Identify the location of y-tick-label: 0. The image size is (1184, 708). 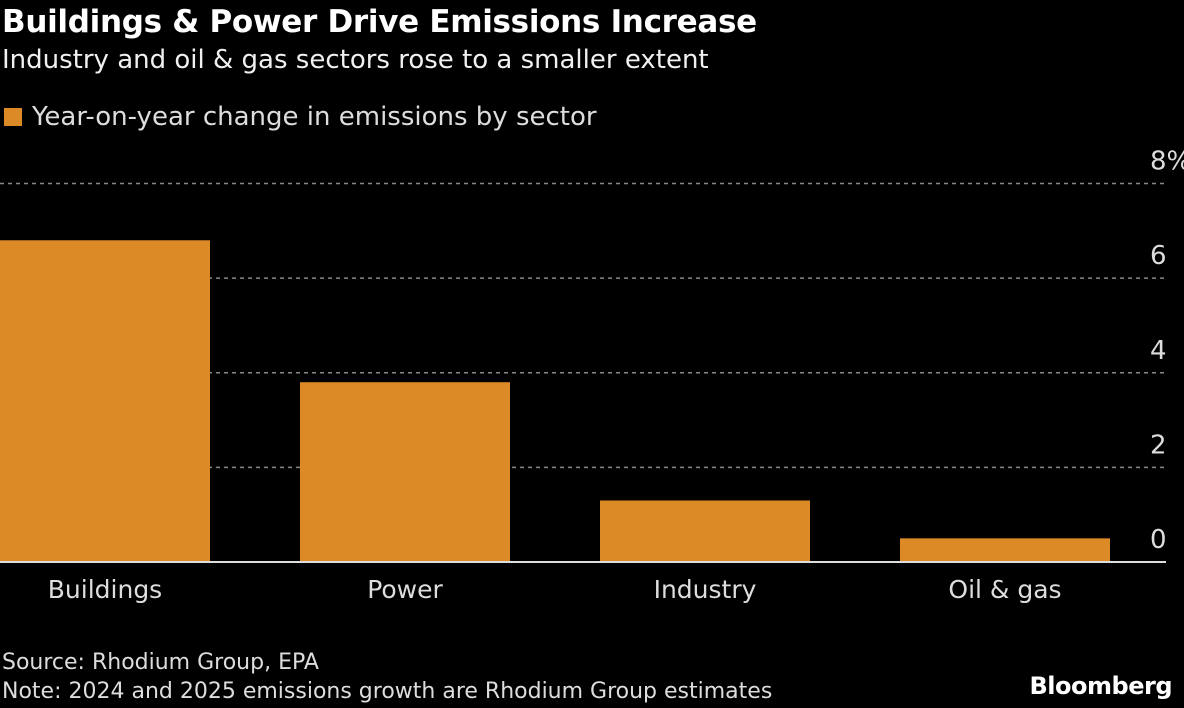
(1158, 540).